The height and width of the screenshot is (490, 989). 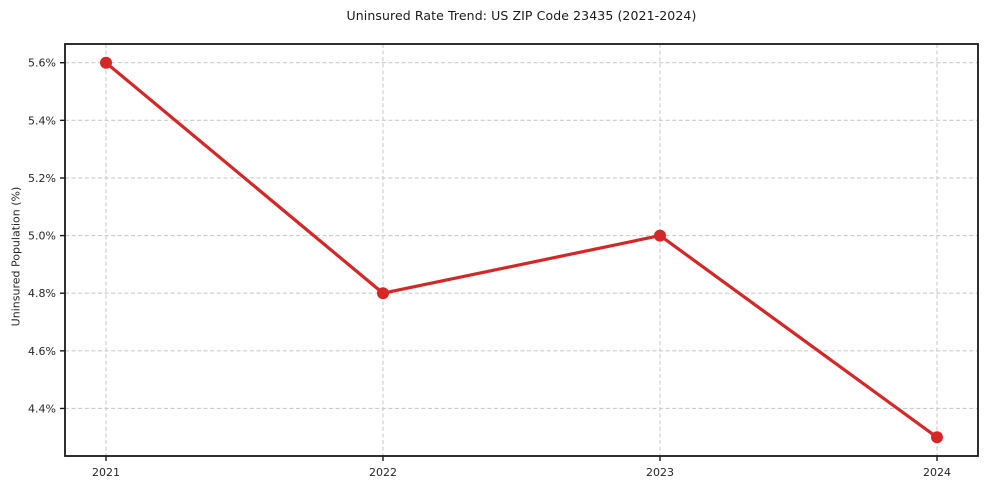 I want to click on y-tick-label: 5.4%, so click(x=42, y=120).